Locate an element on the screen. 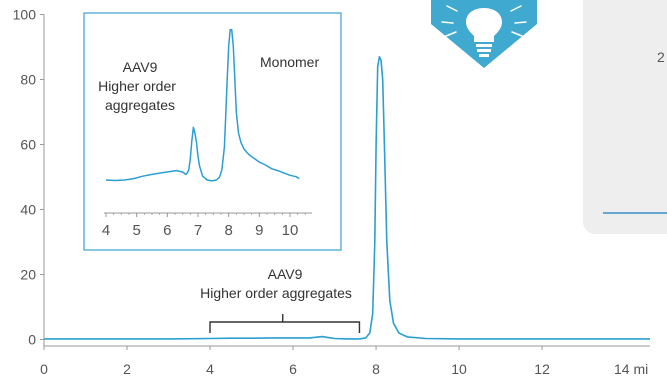 This screenshot has width=667, height=384. x-axis-ticks: 0 2 4 6 8 10 12 is located at coordinates (295, 361).